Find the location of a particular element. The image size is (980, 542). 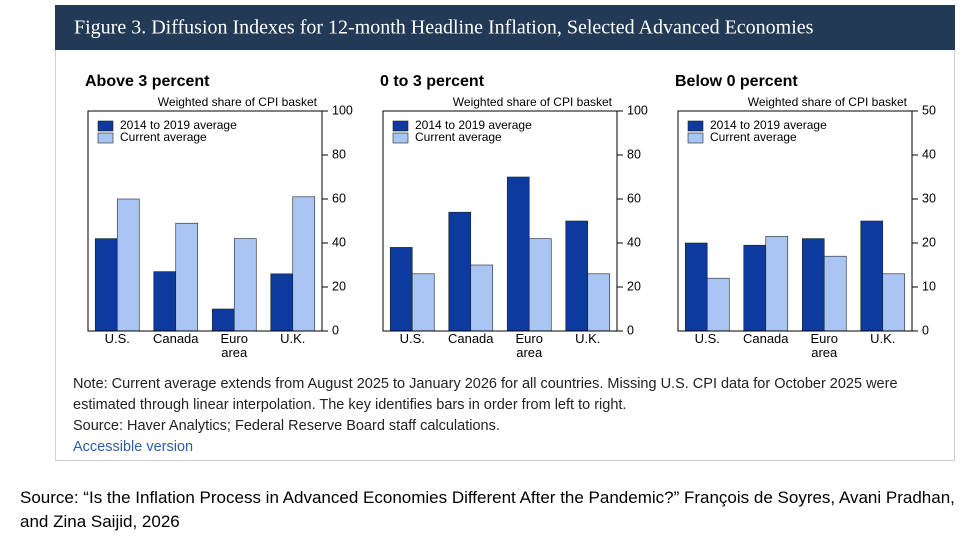

header-bar is located at coordinates (505, 27).